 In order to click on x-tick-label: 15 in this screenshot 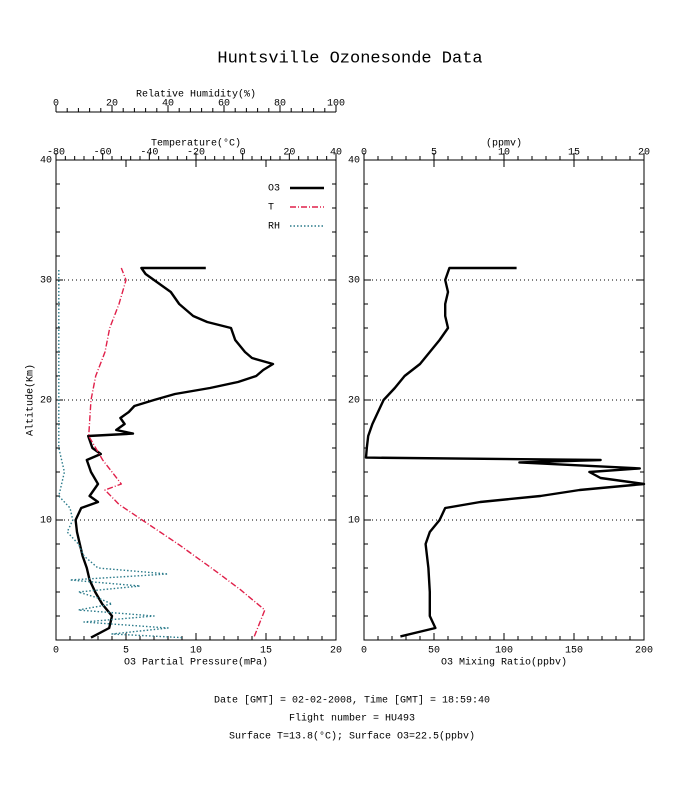, I will do `click(266, 651)`.